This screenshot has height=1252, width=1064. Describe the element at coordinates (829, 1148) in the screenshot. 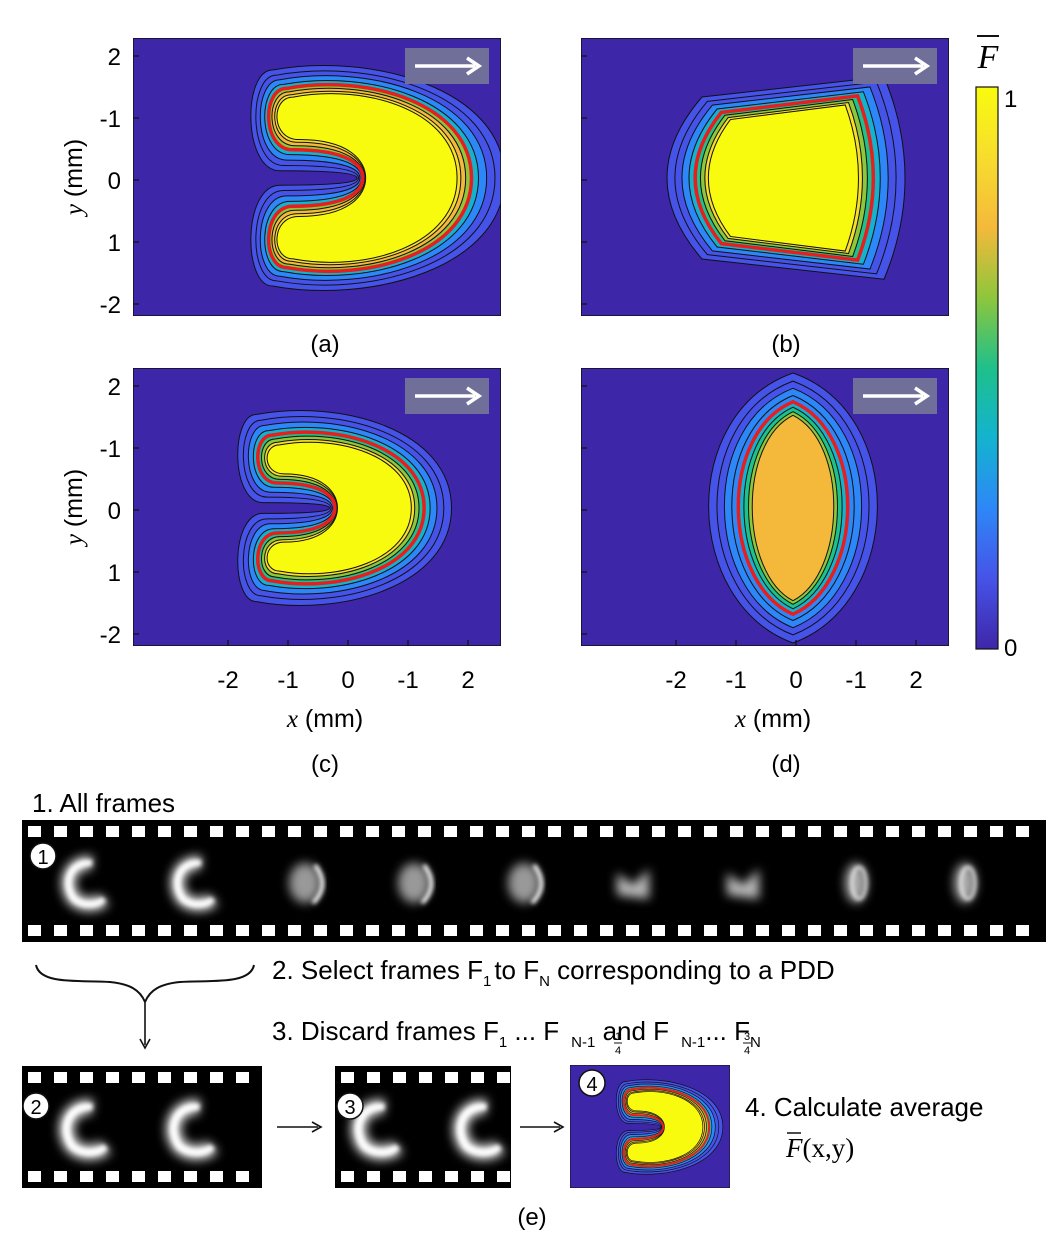

I see `step4-args: (x,y)` at that location.